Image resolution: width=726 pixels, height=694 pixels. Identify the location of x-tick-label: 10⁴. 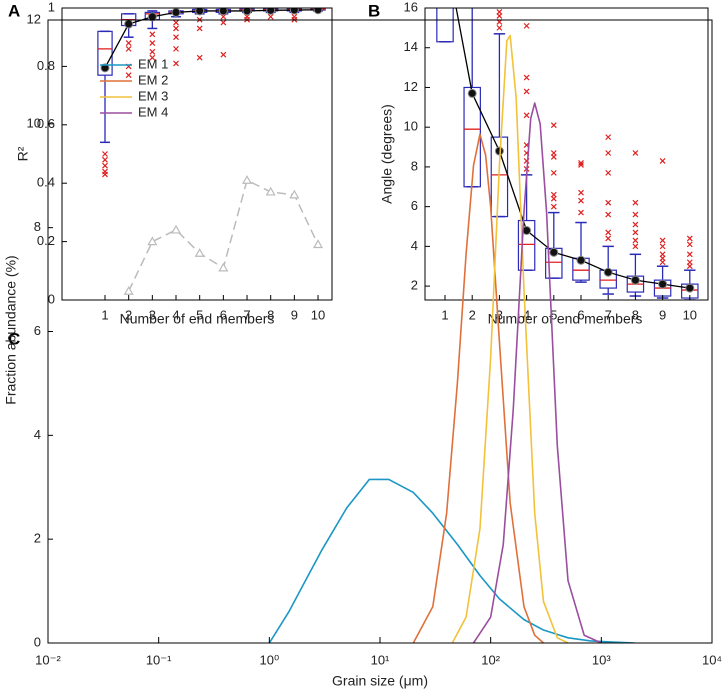
(712, 659).